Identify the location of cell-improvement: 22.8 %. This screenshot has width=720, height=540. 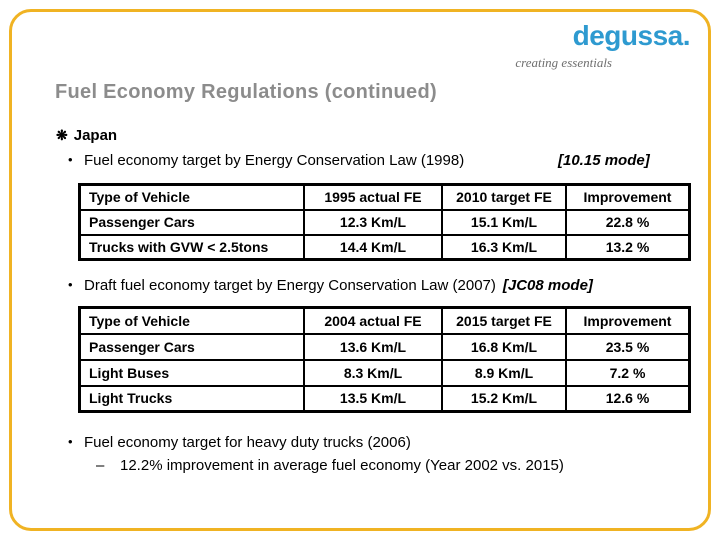
(628, 222).